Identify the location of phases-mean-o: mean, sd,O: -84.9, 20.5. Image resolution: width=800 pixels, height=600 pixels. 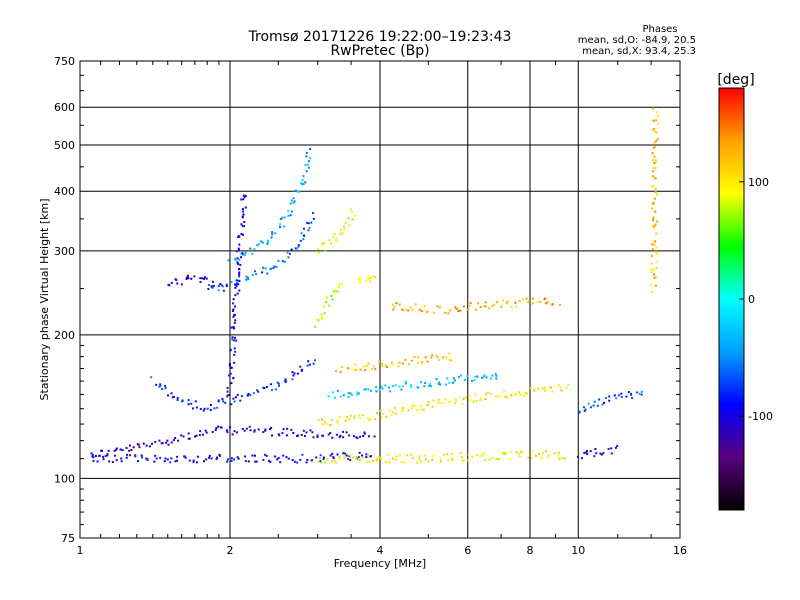
(637, 40).